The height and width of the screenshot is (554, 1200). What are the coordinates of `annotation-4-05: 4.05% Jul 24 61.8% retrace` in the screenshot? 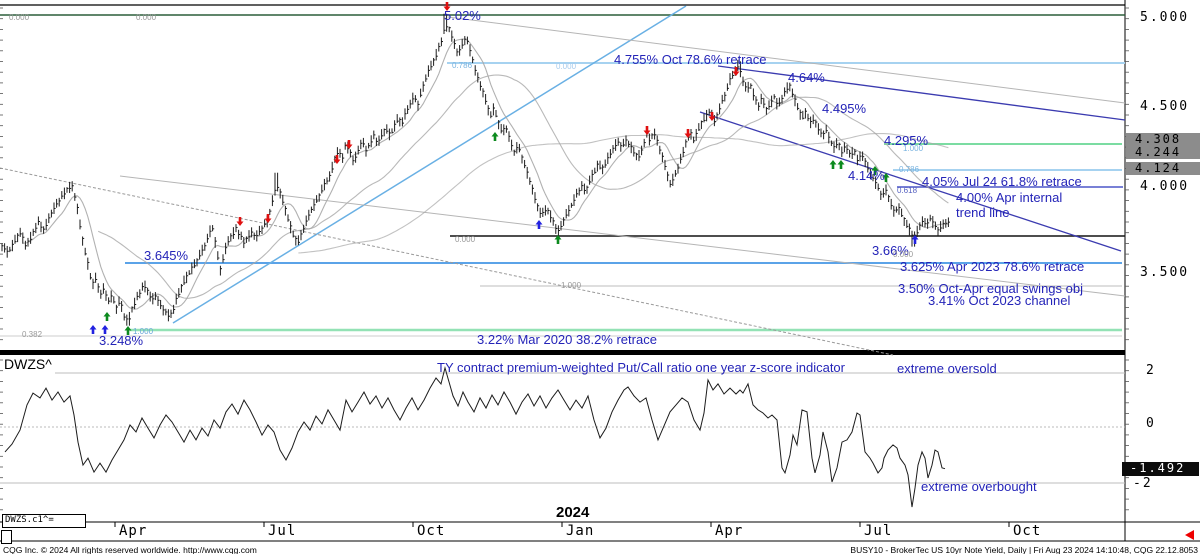 It's located at (1002, 181).